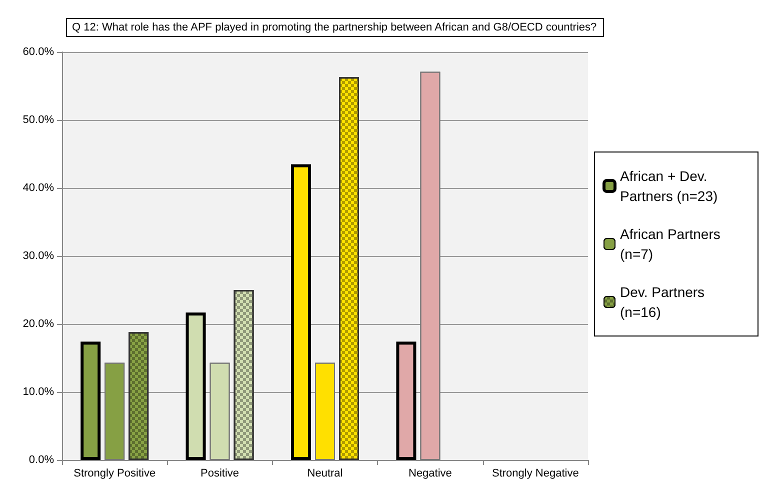 Image resolution: width=768 pixels, height=488 pixels. Describe the element at coordinates (38, 256) in the screenshot. I see `y-tick-label: 30.0%` at that location.